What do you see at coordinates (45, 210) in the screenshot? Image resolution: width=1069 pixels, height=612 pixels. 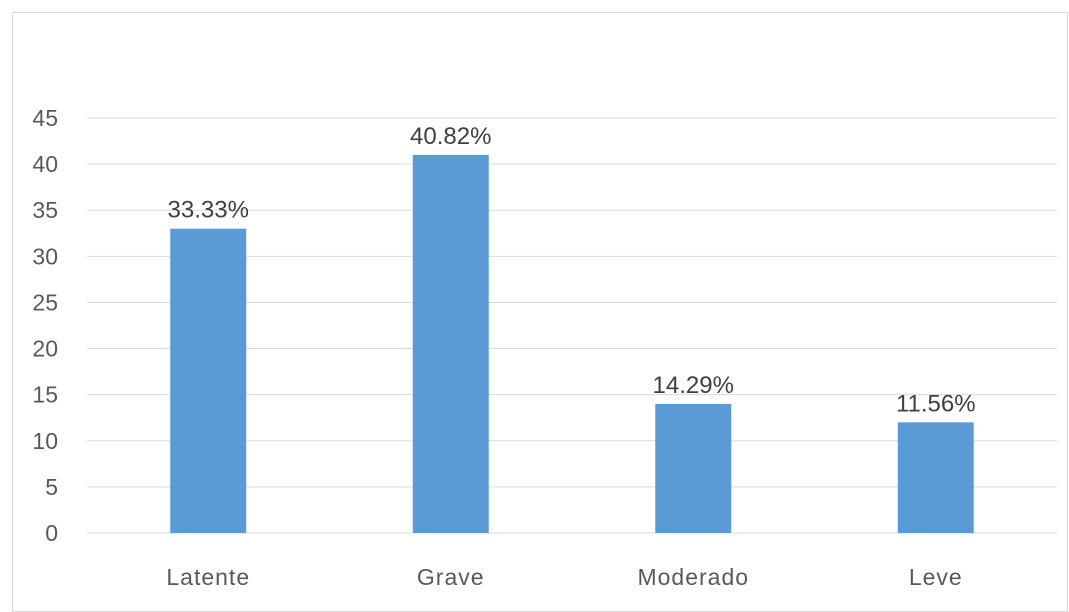 I see `y-tick-label: 35` at bounding box center [45, 210].